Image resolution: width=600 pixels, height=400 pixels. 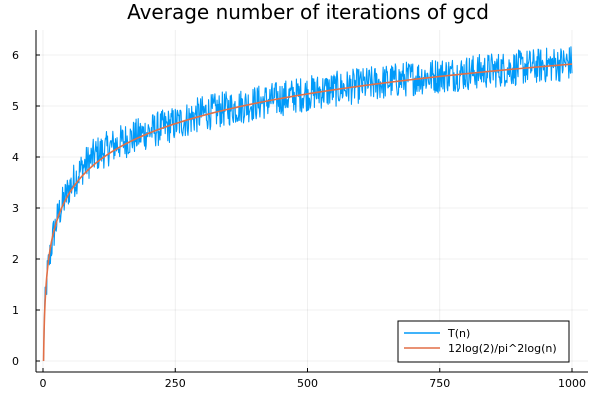 What do you see at coordinates (15, 208) in the screenshot?
I see `y-tick-label: 3` at bounding box center [15, 208].